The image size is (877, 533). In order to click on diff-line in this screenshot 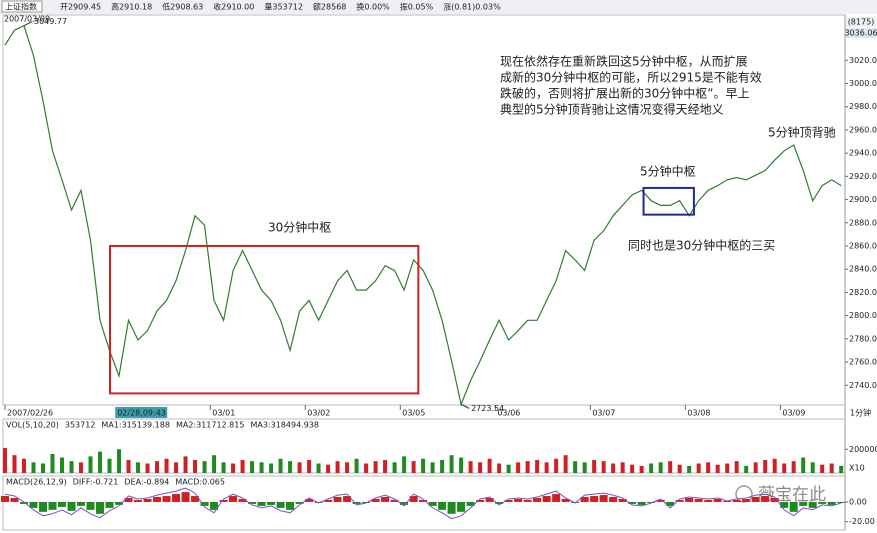, I will do `click(423, 503)`.